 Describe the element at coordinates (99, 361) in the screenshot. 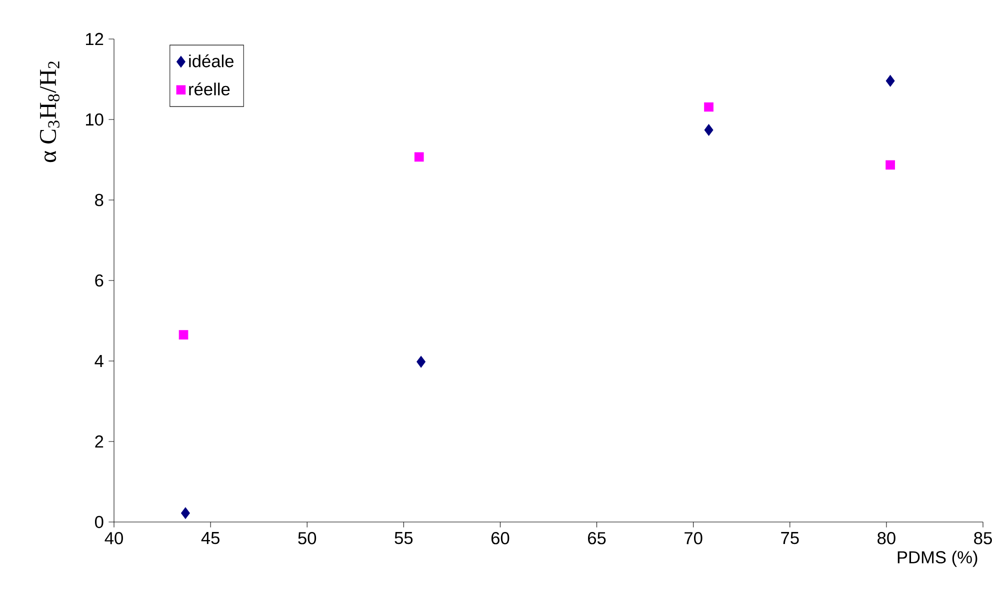

I see `y-tick-label: 4` at that location.